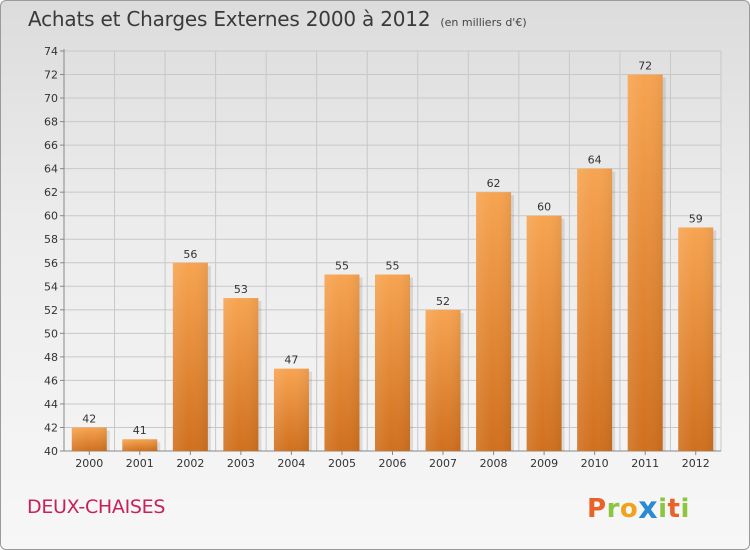 Image resolution: width=750 pixels, height=550 pixels. I want to click on value-label: 47, so click(291, 360).